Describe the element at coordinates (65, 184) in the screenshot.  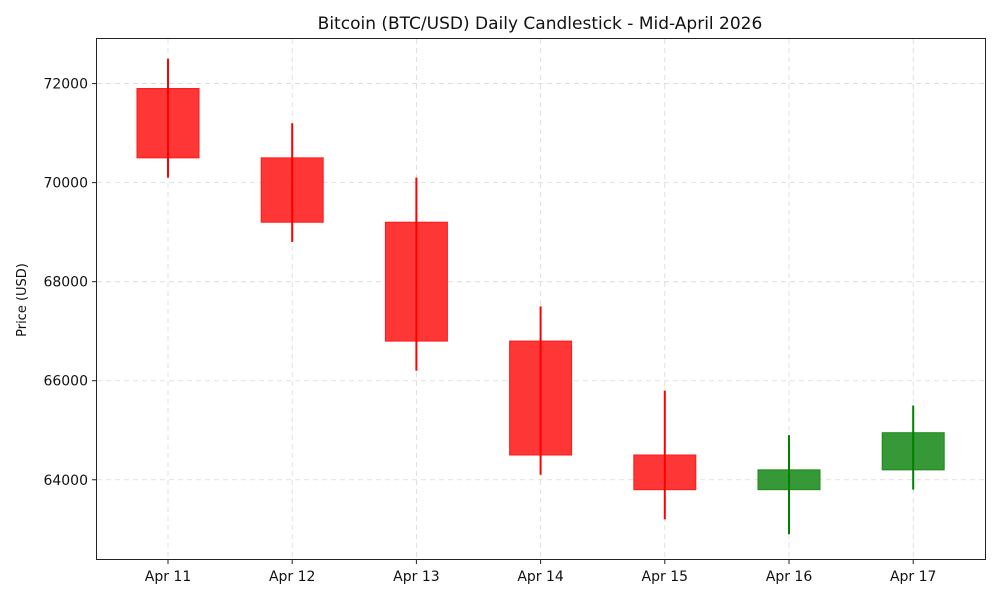
I see `y-tick-label: 70000` at that location.